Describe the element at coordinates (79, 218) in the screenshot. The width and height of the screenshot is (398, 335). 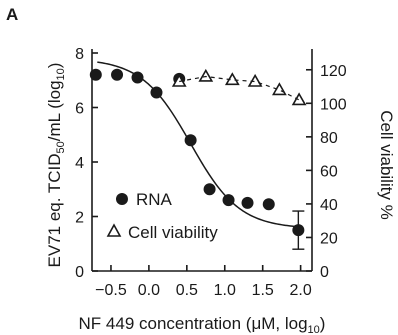
I see `y-left-tick-label: 2` at that location.